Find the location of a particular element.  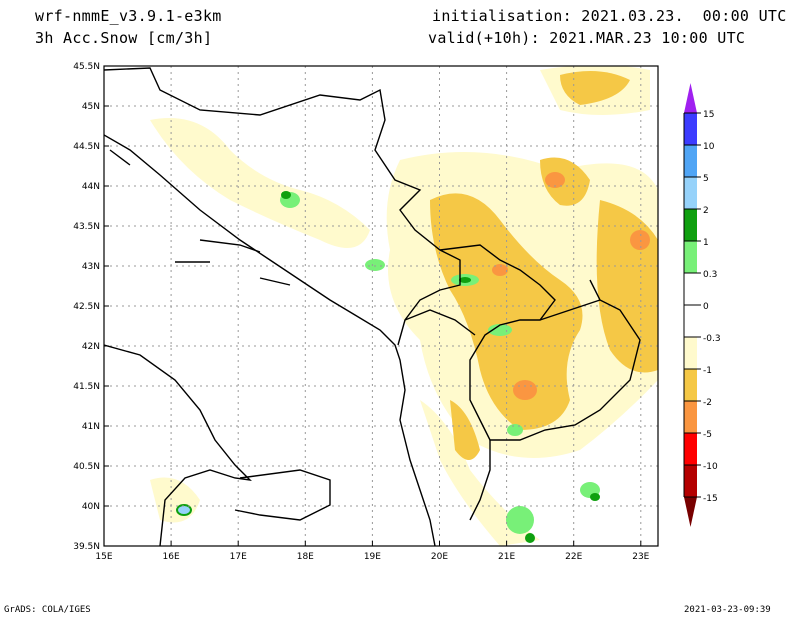

model-name: wrf-nmmE_v3.9.1-e3km is located at coordinates (128, 16).